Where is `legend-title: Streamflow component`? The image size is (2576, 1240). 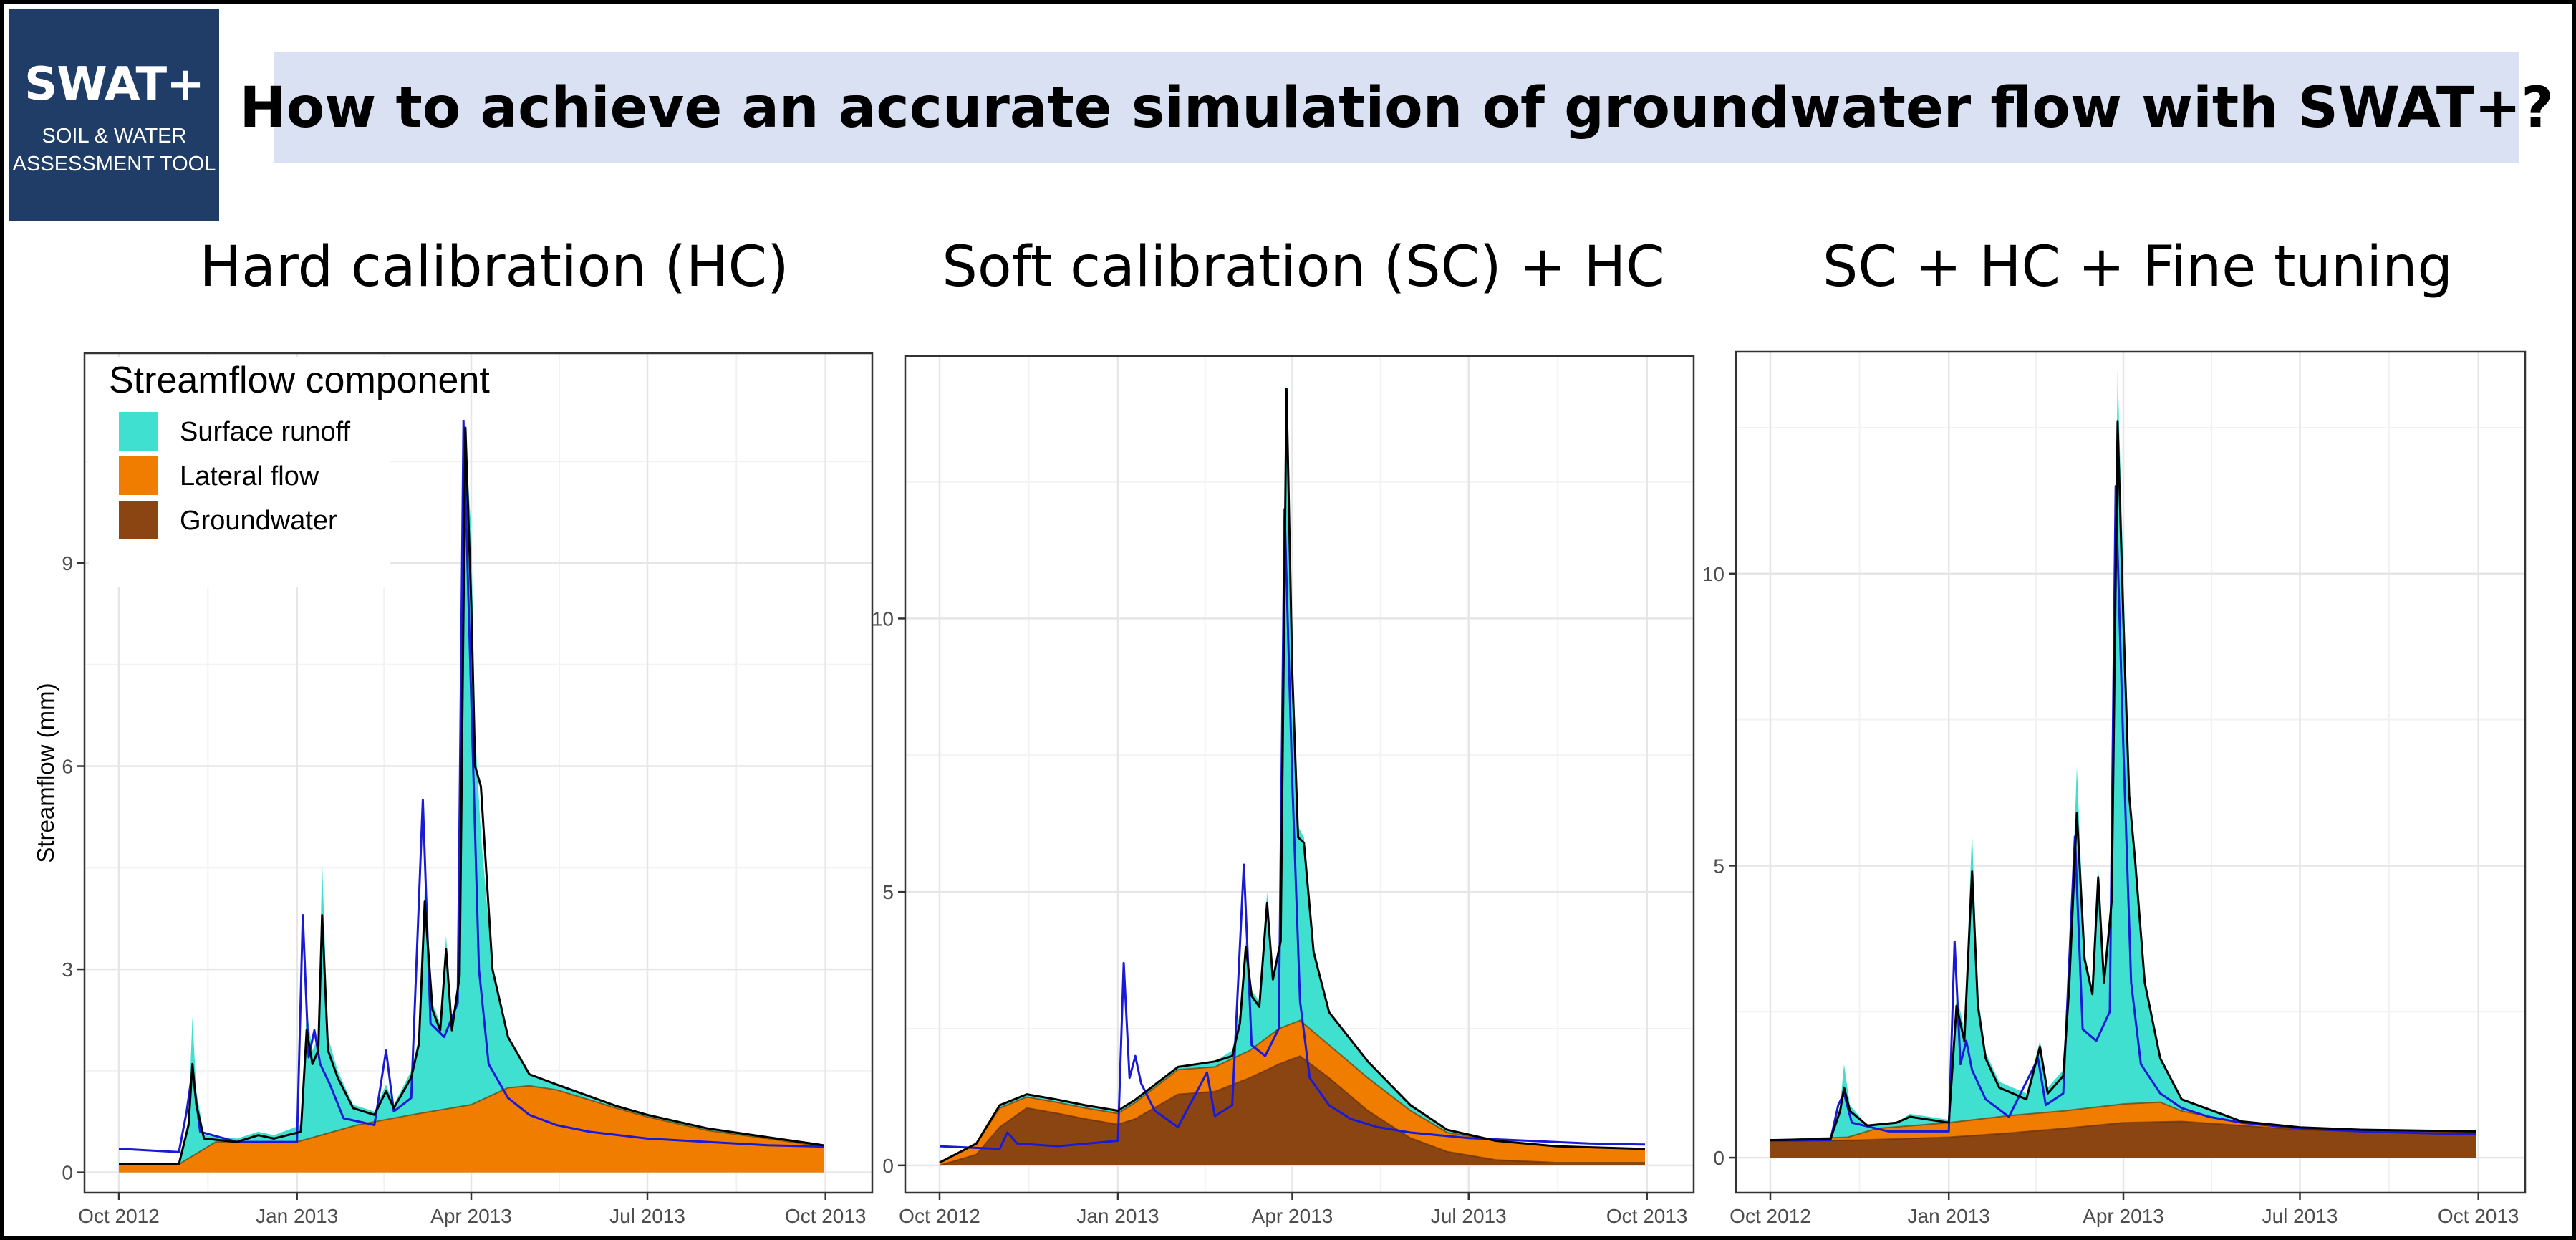 legend-title: Streamflow component is located at coordinates (299, 380).